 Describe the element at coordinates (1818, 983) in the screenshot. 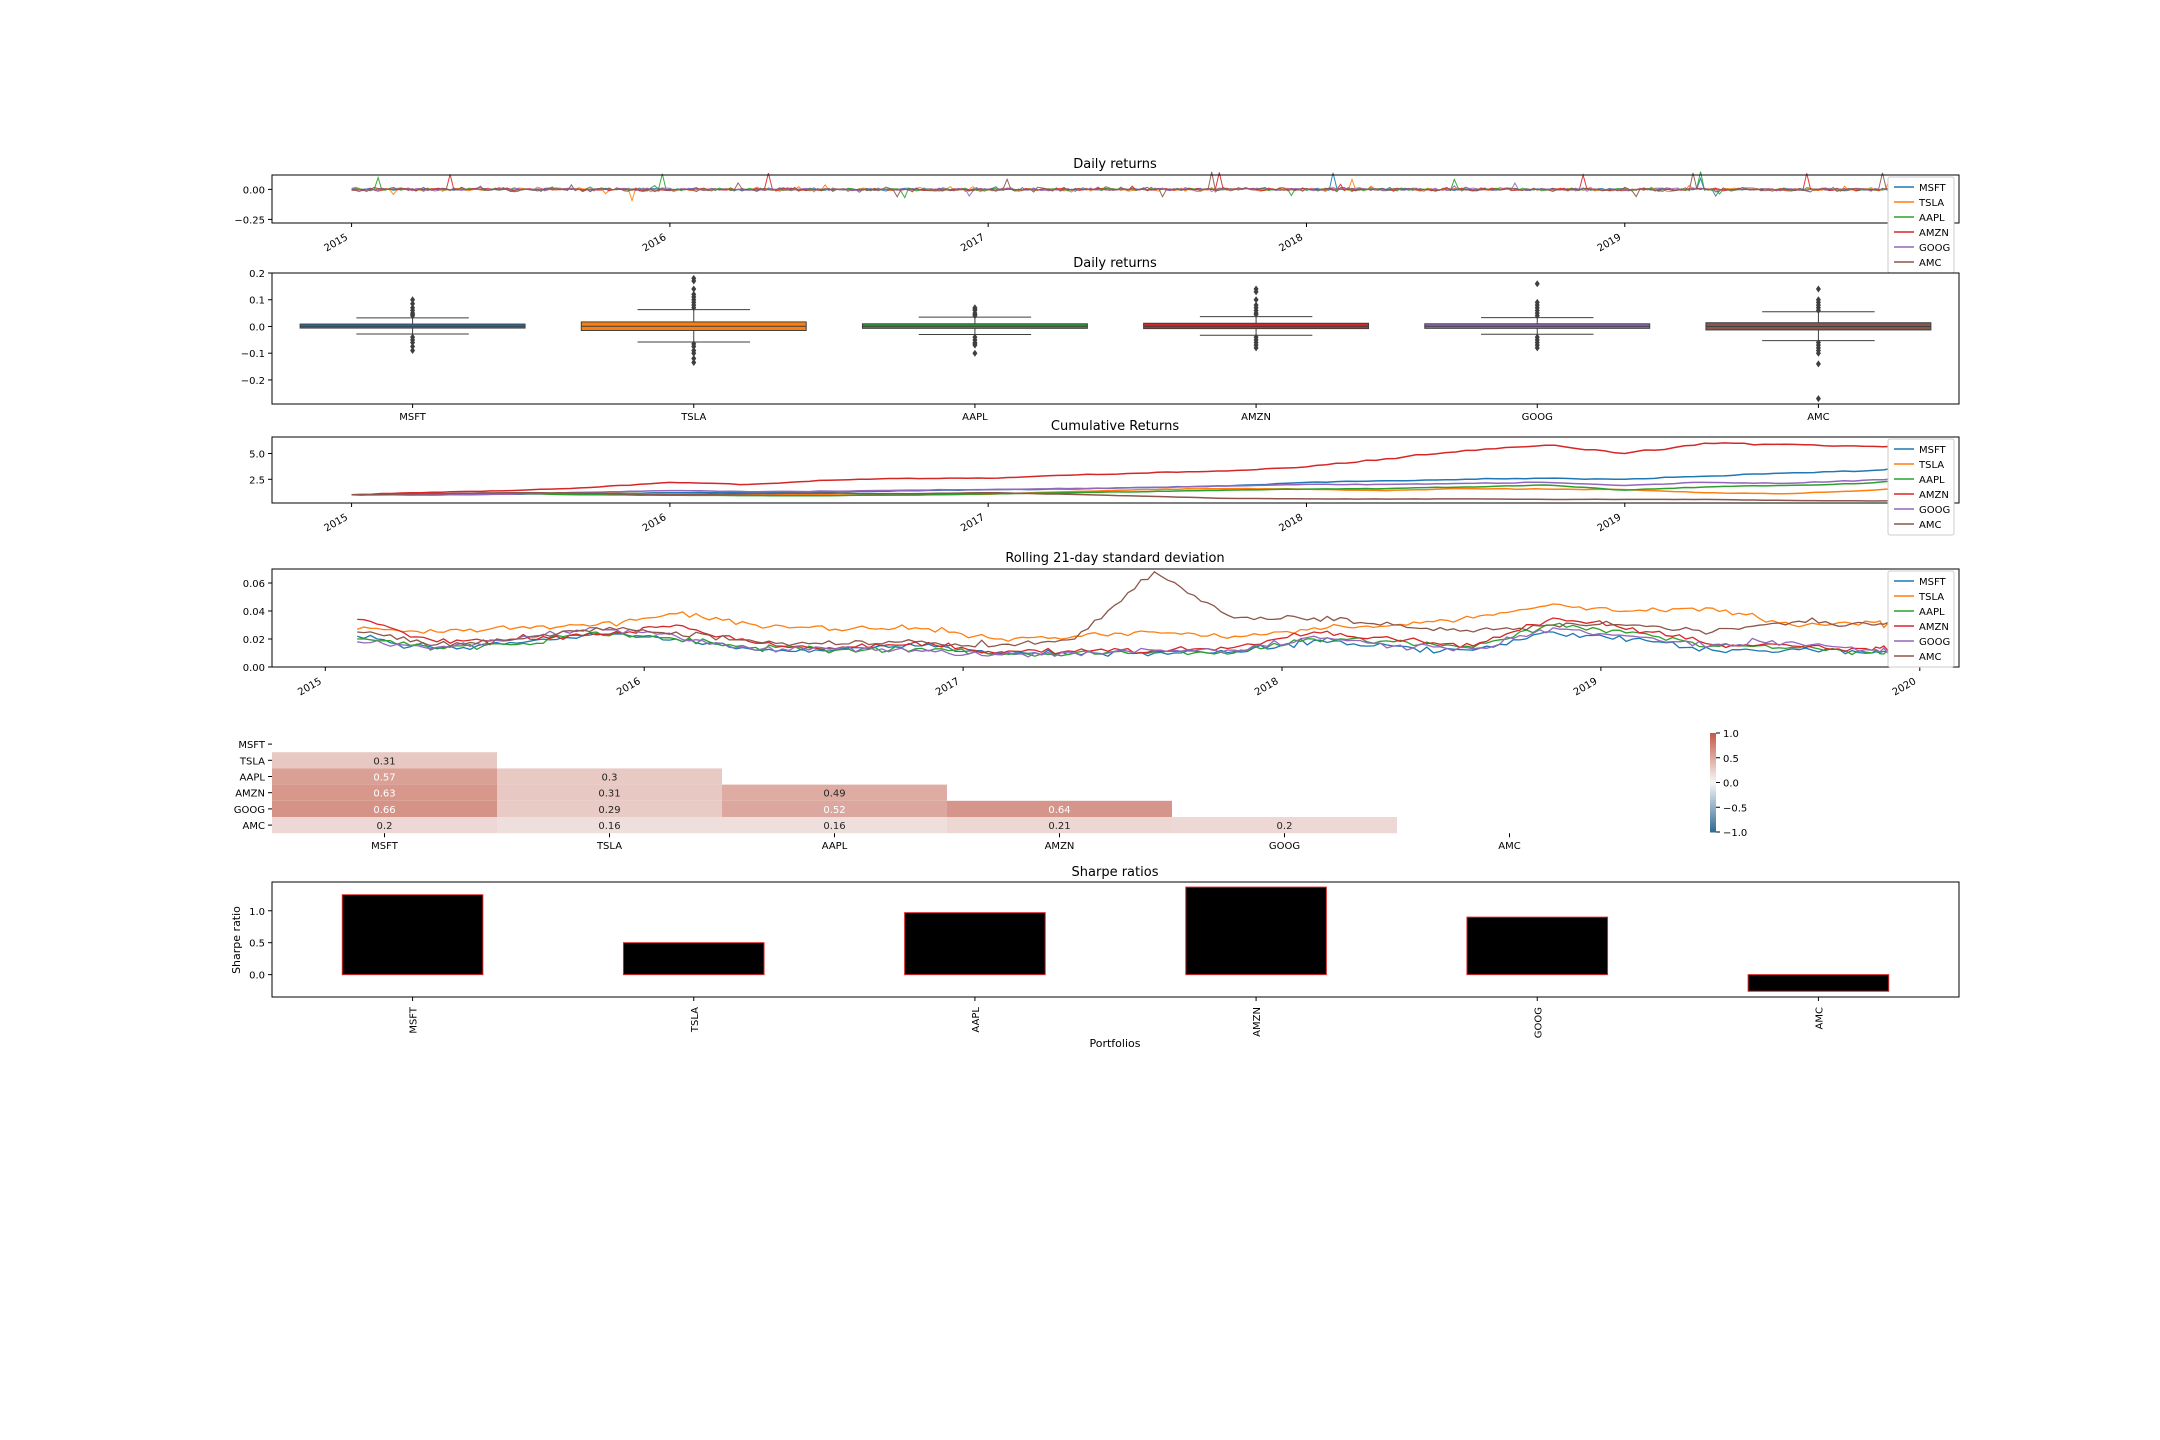

I see `bar-amc` at that location.